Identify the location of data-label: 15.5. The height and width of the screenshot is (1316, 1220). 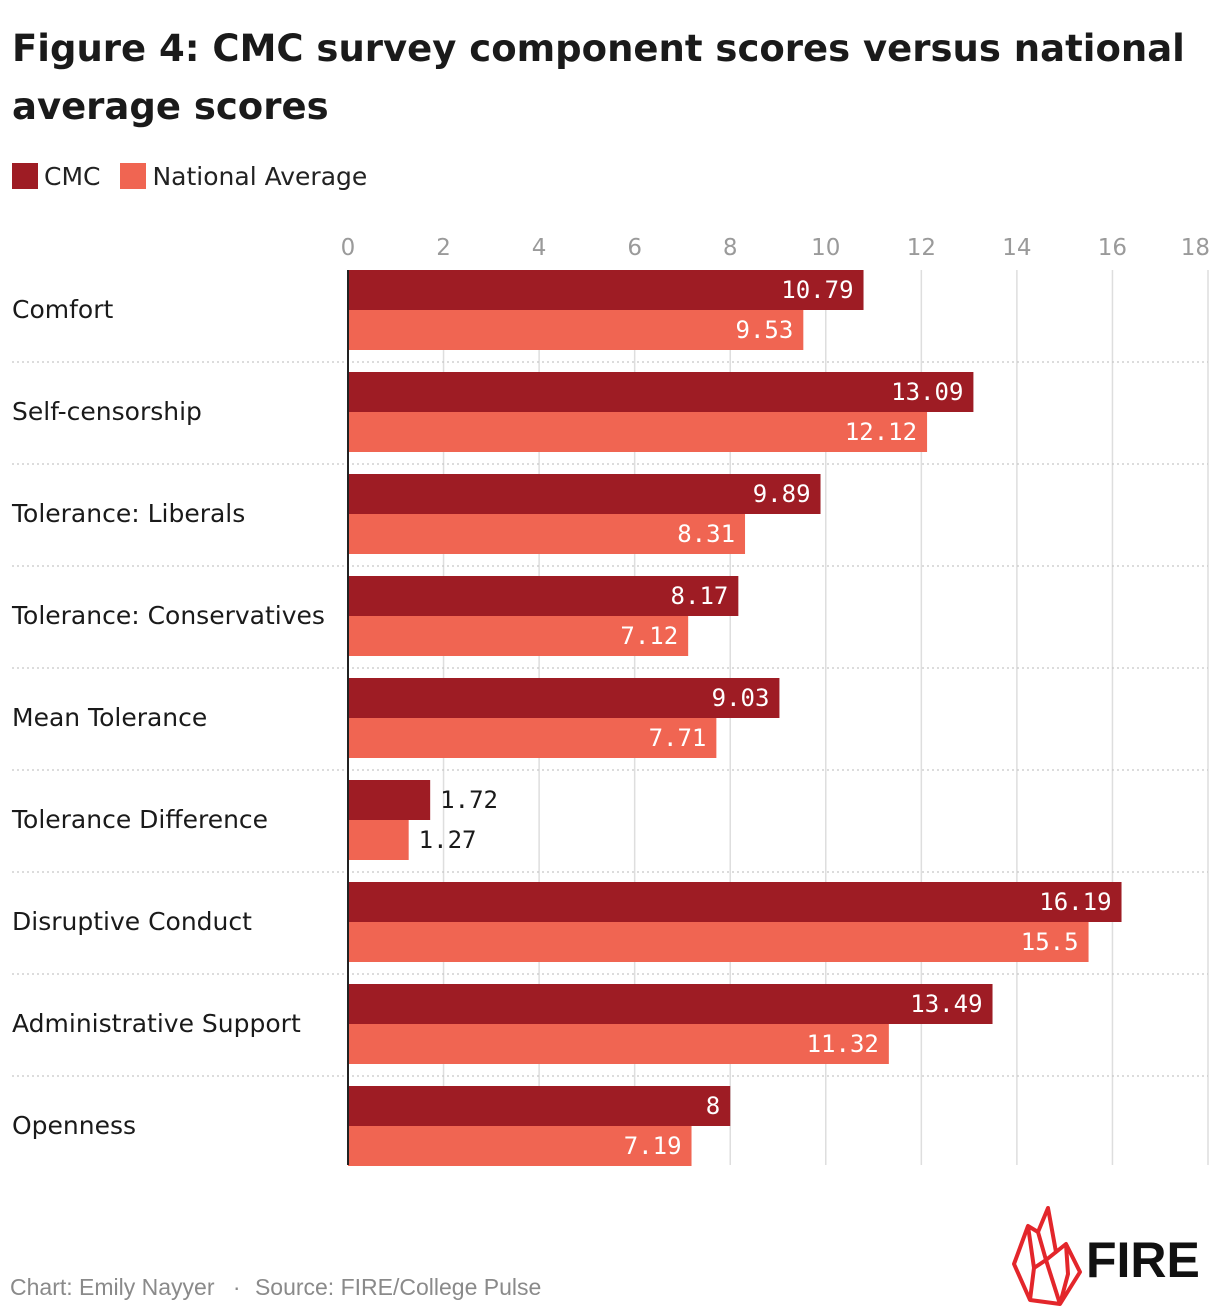
(1050, 942).